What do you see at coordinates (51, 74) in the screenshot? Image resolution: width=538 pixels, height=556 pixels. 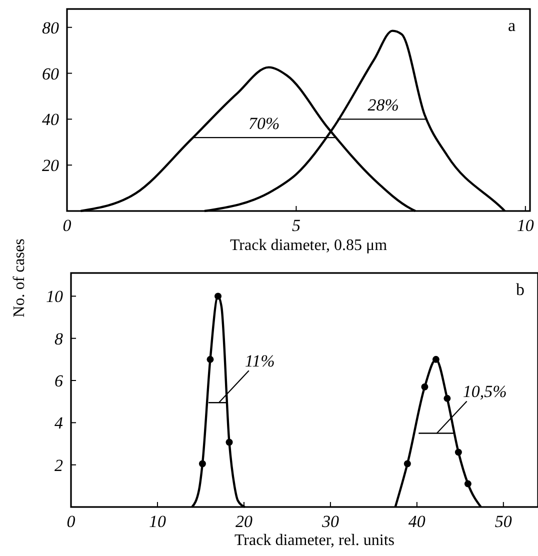 I see `y-tick-label: 60` at bounding box center [51, 74].